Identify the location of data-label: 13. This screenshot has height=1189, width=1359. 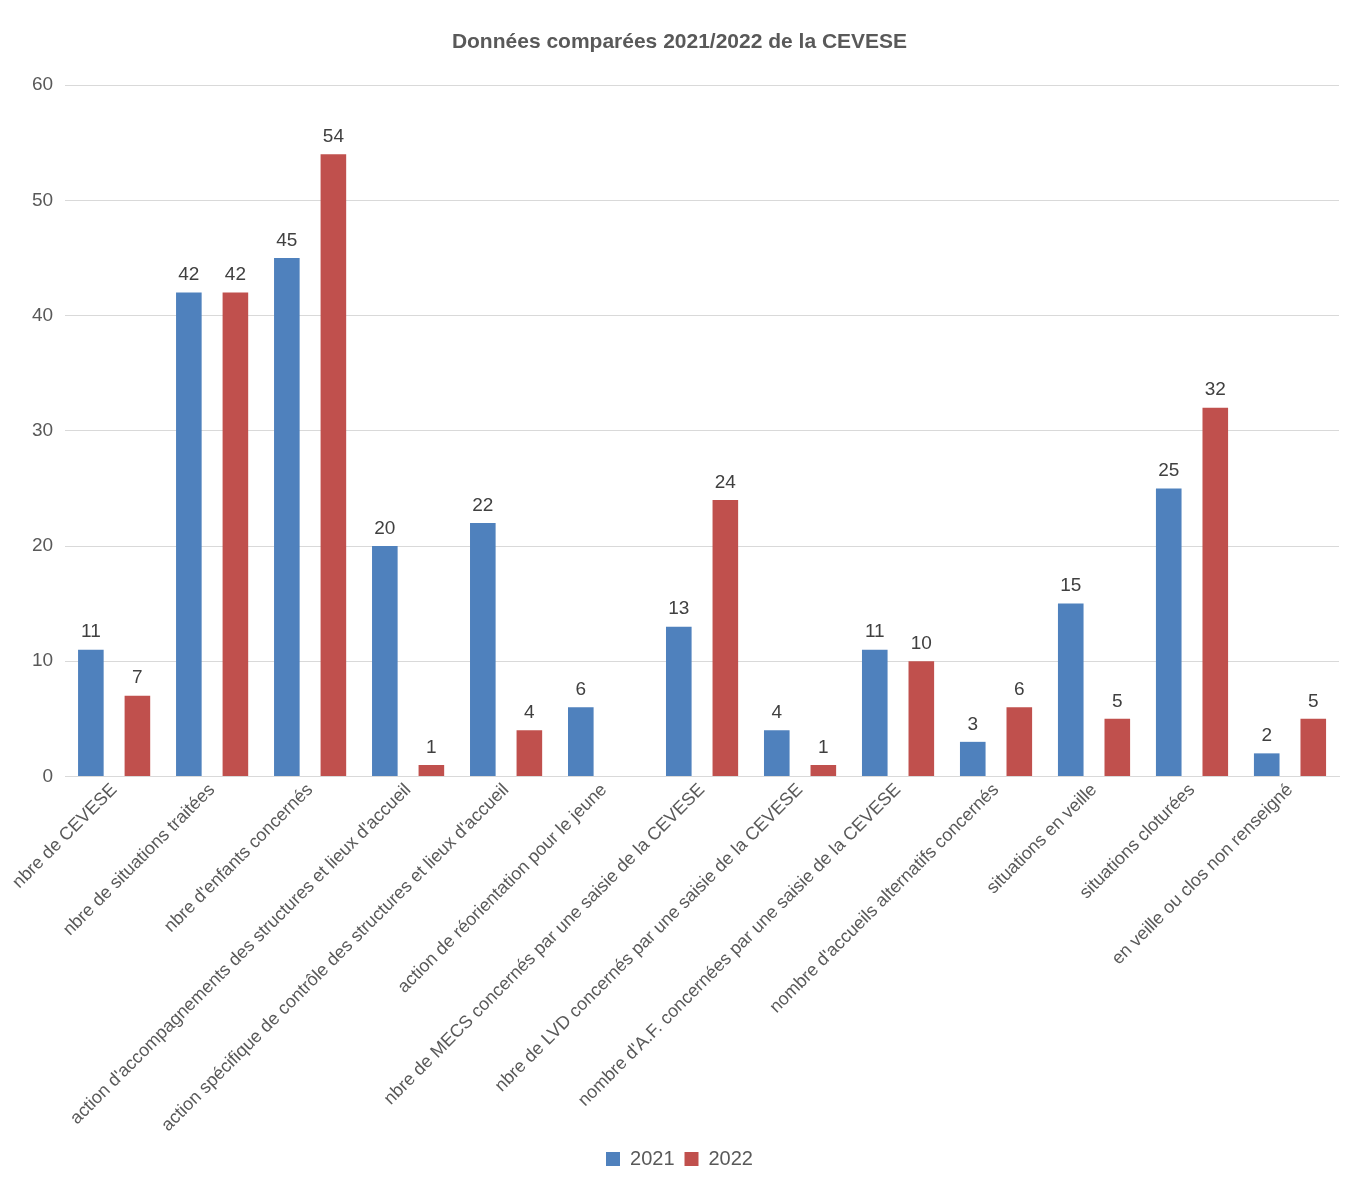
(679, 608).